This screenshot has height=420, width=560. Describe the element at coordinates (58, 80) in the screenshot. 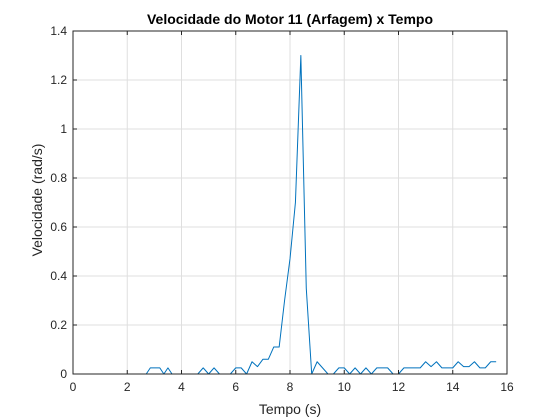

I see `y-tick-label: 1.2` at that location.